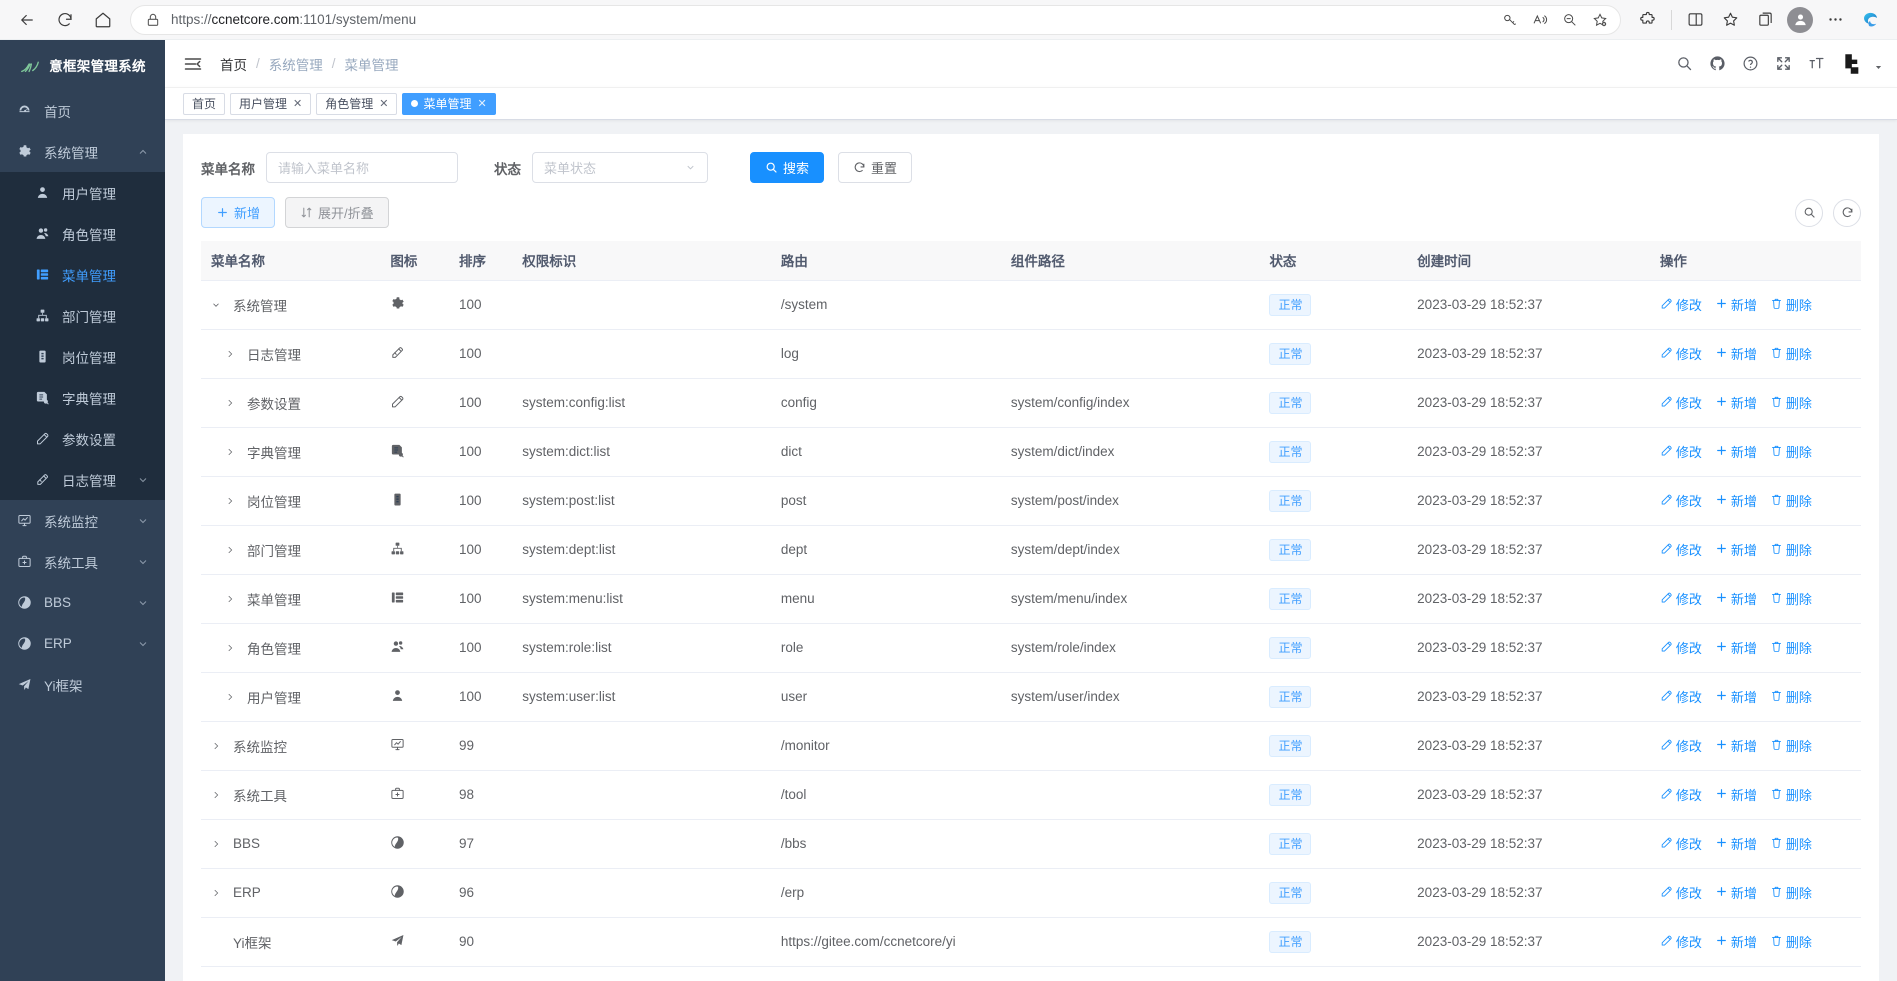  Describe the element at coordinates (271, 103) in the screenshot. I see `tab-1: 用户管理 ✕` at that location.